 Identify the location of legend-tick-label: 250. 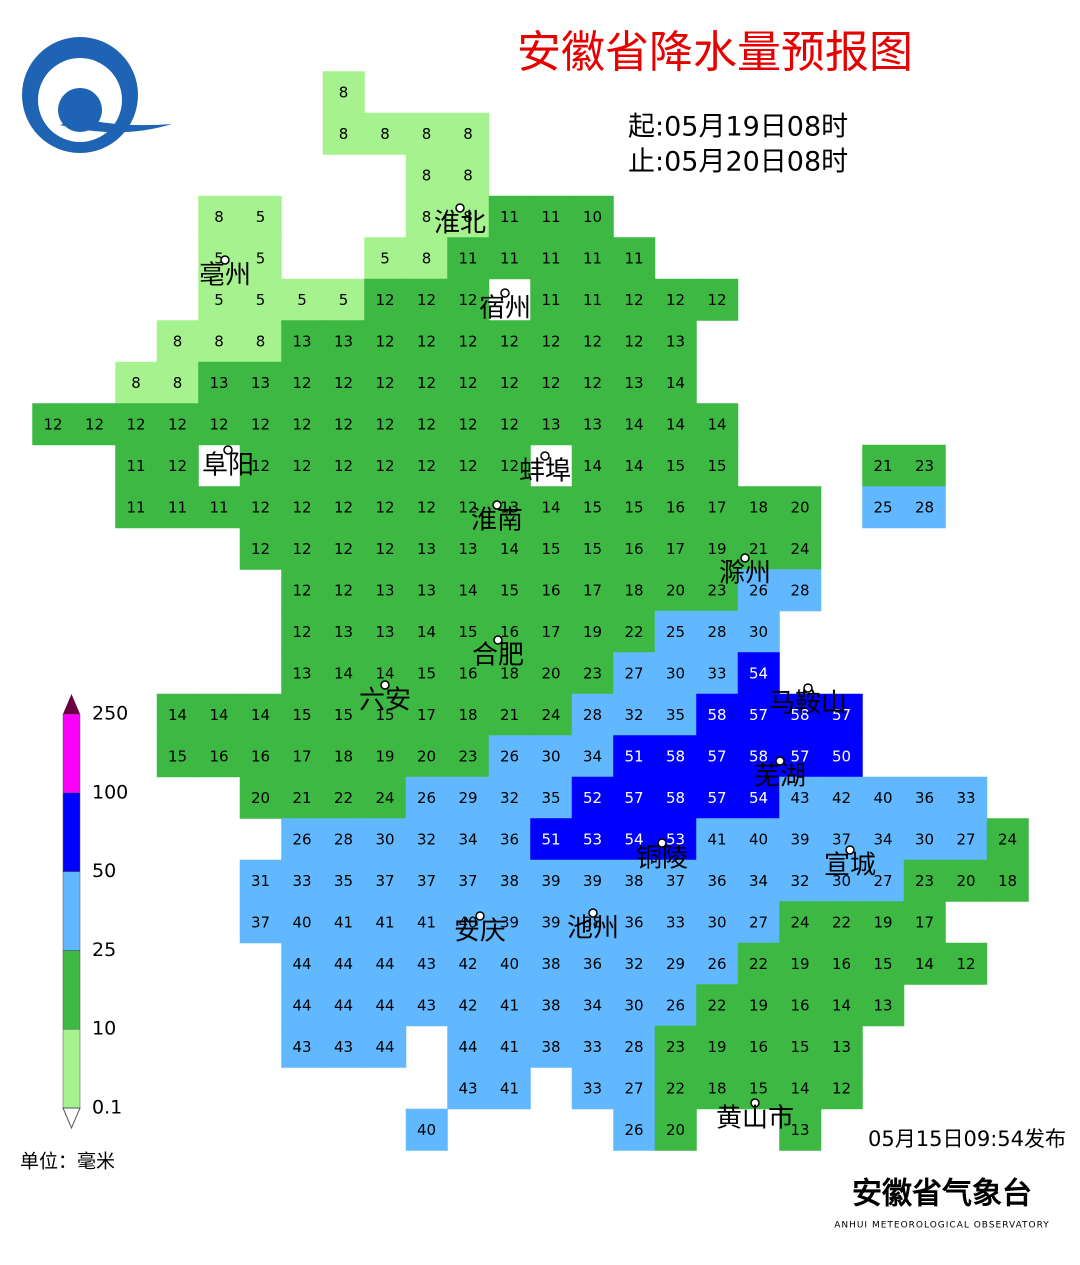
(110, 714).